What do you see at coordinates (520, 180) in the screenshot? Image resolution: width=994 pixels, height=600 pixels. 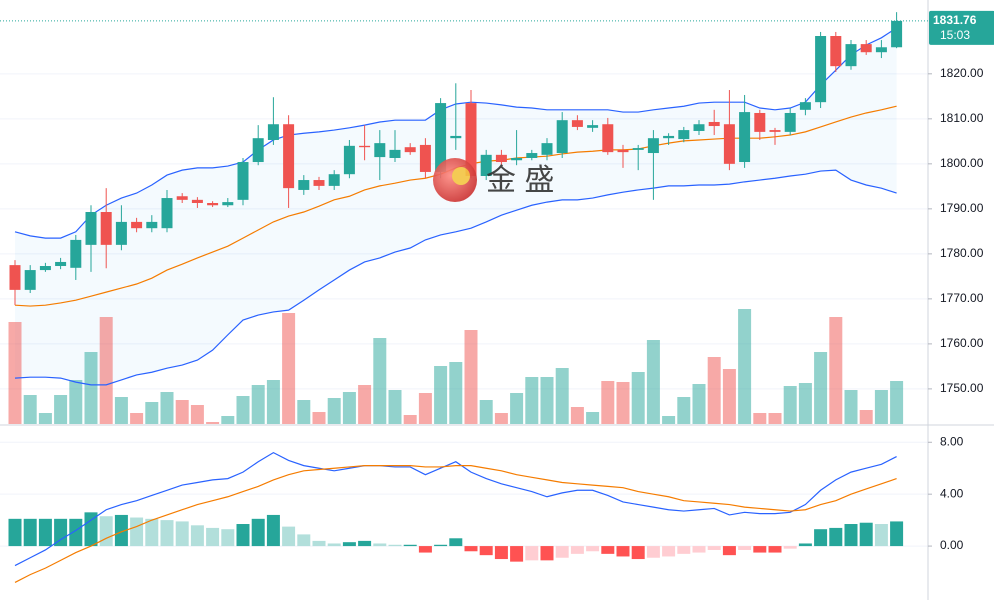 I see `watermark-text: 金 盛` at bounding box center [520, 180].